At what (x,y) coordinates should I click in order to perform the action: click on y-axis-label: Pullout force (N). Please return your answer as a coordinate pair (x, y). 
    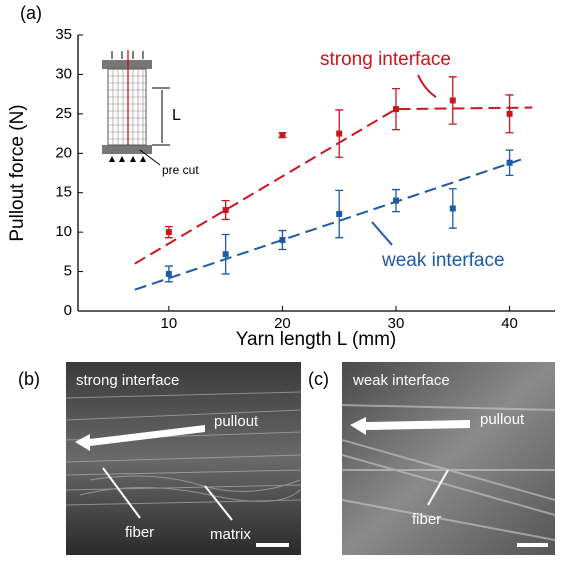
    Looking at the image, I should click on (17, 172).